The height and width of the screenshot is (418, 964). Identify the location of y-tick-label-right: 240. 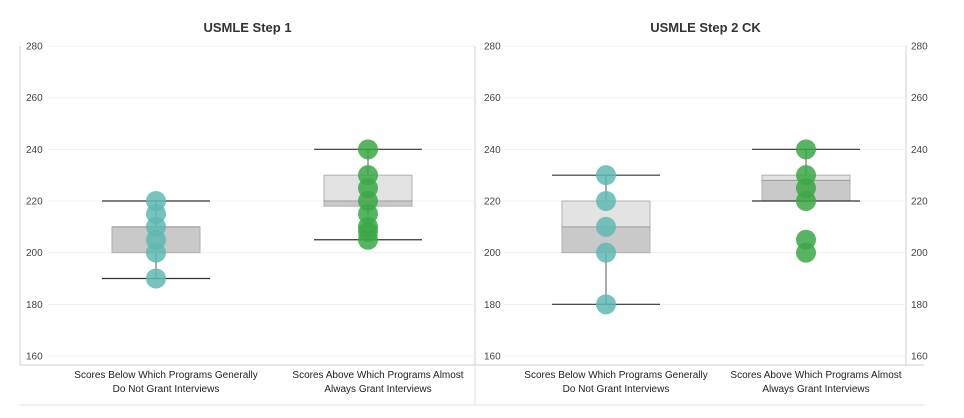
(919, 150).